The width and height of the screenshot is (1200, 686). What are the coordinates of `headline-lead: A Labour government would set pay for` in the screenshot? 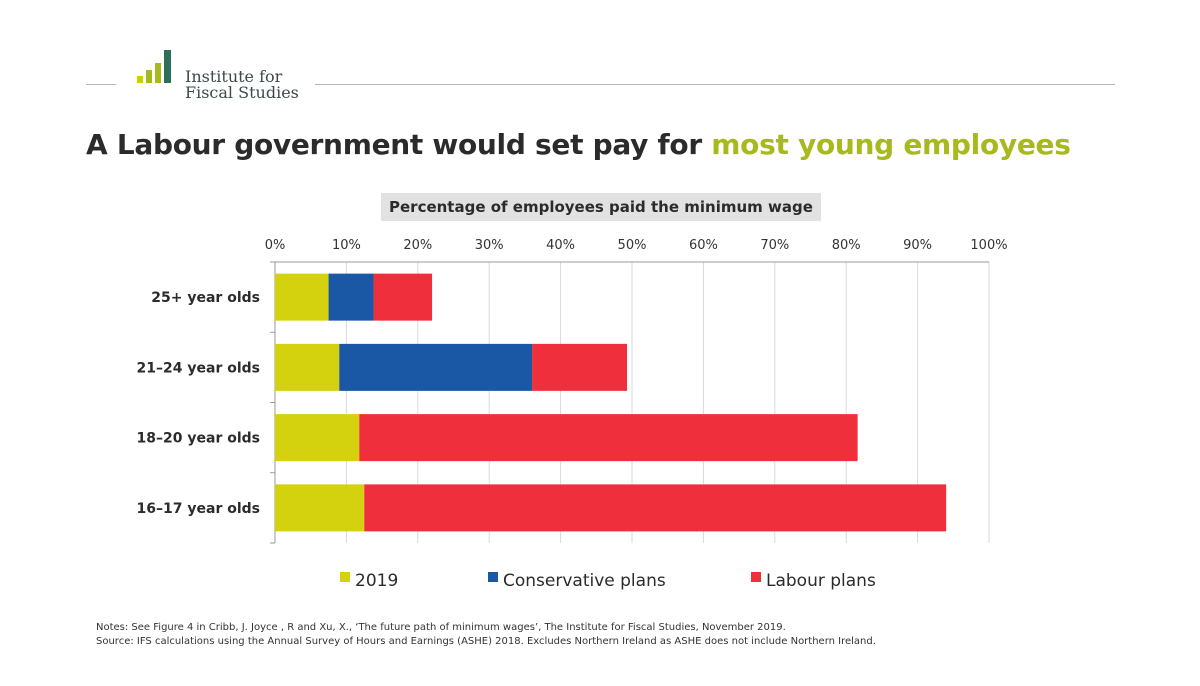 It's located at (399, 144).